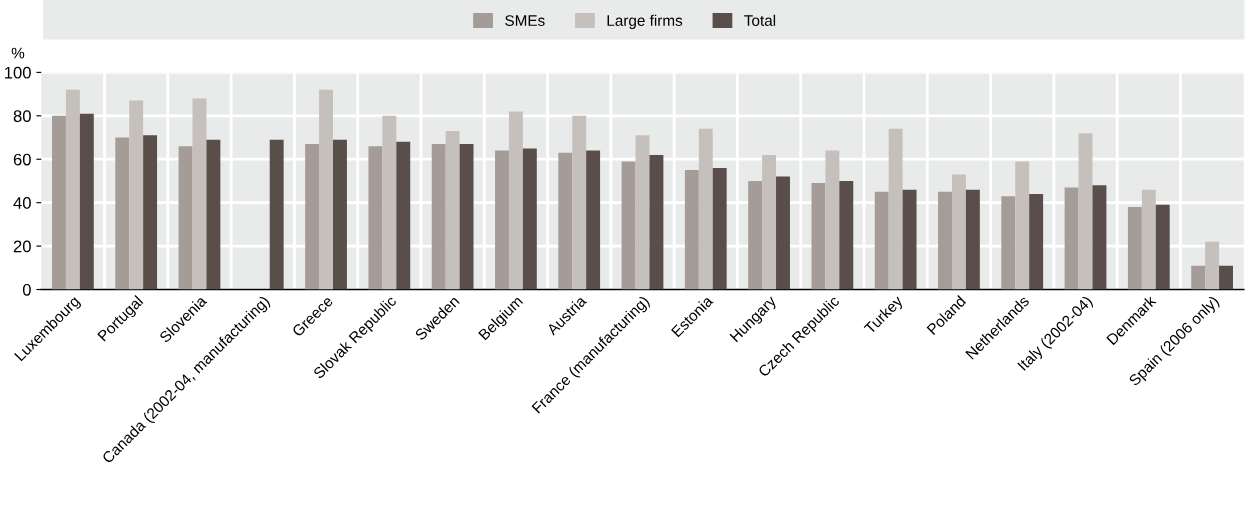 The width and height of the screenshot is (1250, 517). What do you see at coordinates (26, 289) in the screenshot?
I see `y-tick-label: 0` at bounding box center [26, 289].